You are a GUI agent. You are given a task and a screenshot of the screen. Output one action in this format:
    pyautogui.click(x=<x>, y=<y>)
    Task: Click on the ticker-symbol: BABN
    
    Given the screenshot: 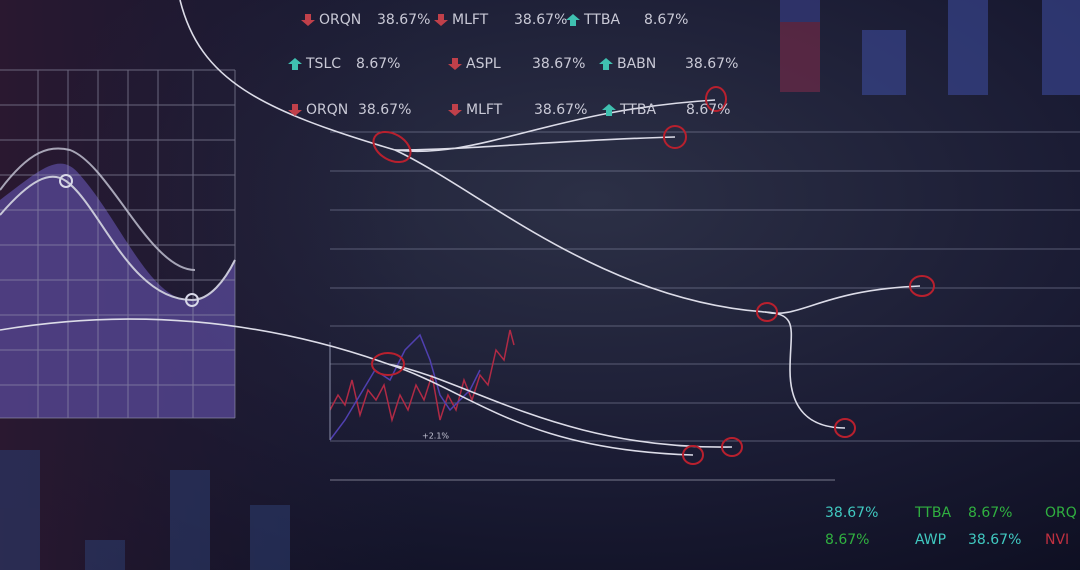 What is the action you would take?
    pyautogui.click(x=636, y=64)
    